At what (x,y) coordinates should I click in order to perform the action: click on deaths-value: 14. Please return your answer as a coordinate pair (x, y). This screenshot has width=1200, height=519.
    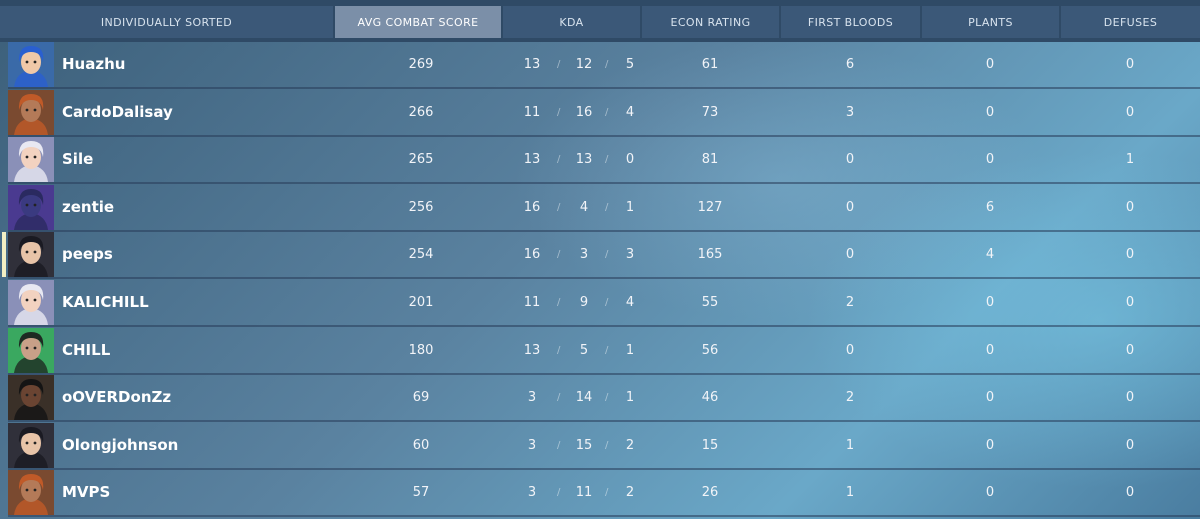
    Looking at the image, I should click on (584, 398).